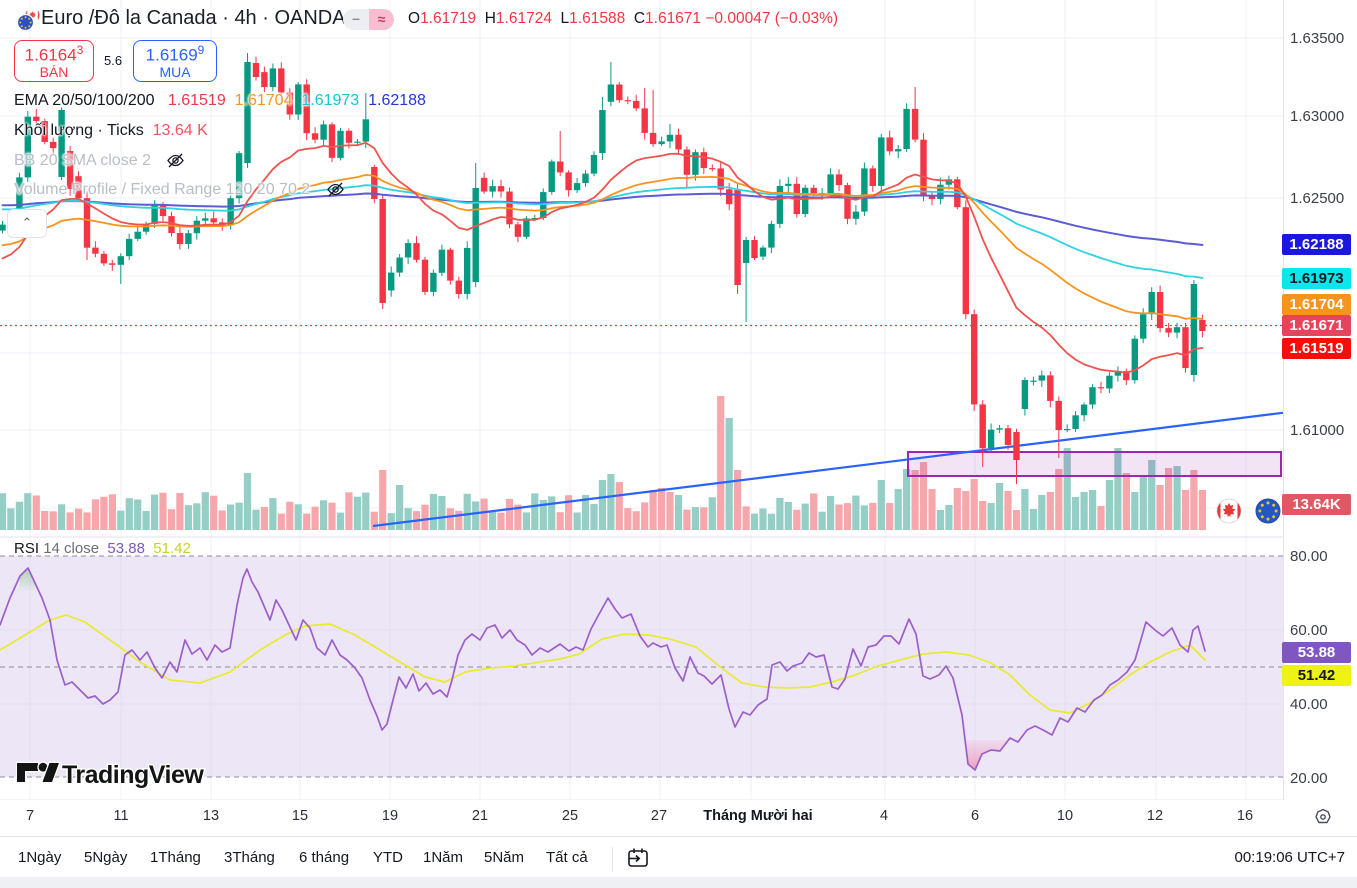  I want to click on svg-text: TradingView, so click(133, 775).